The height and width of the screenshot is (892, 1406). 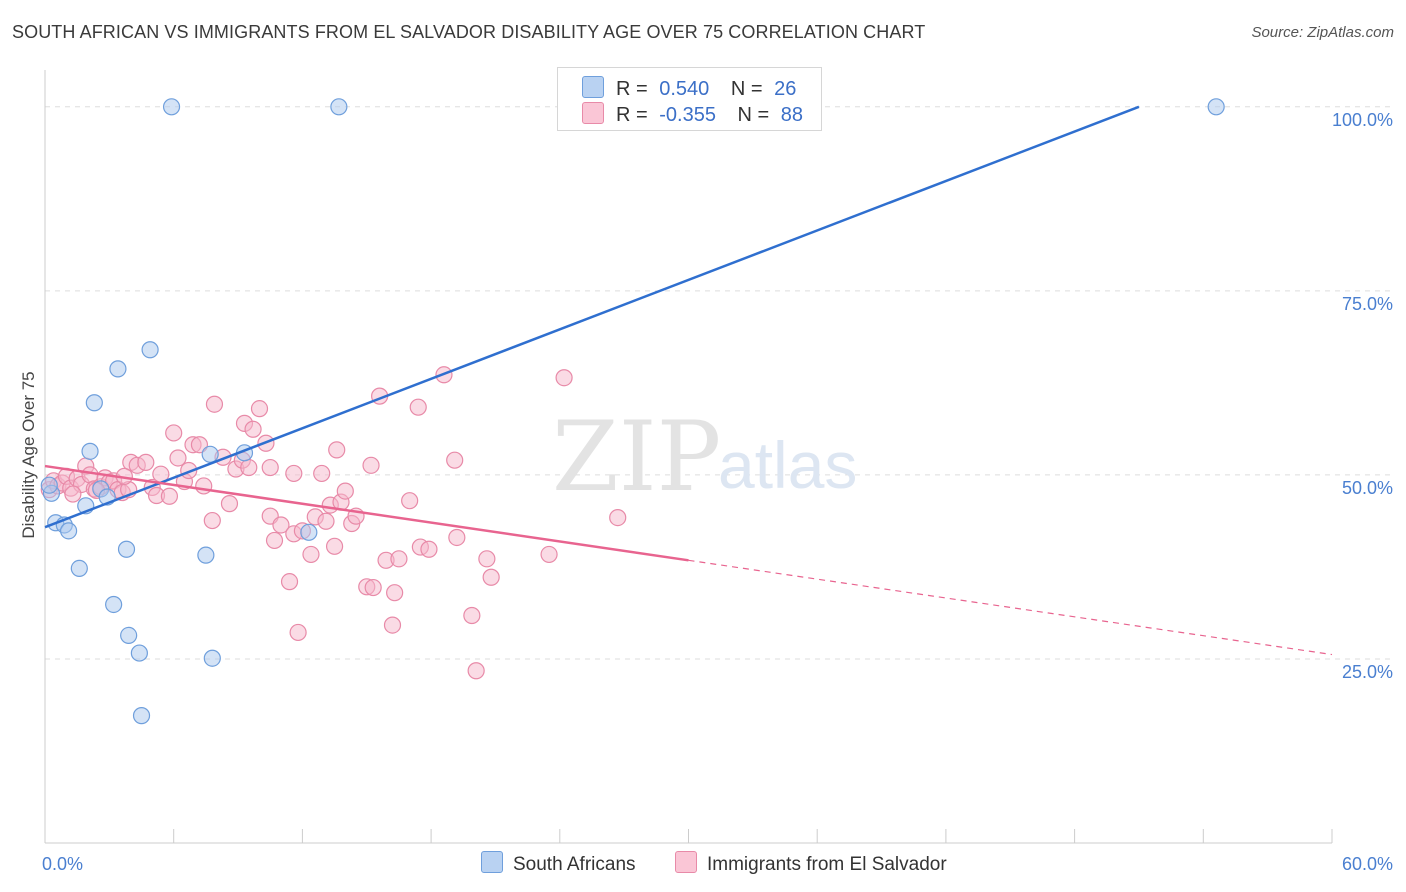 I want to click on trend-line-el-salvador, so click(x=366, y=513).